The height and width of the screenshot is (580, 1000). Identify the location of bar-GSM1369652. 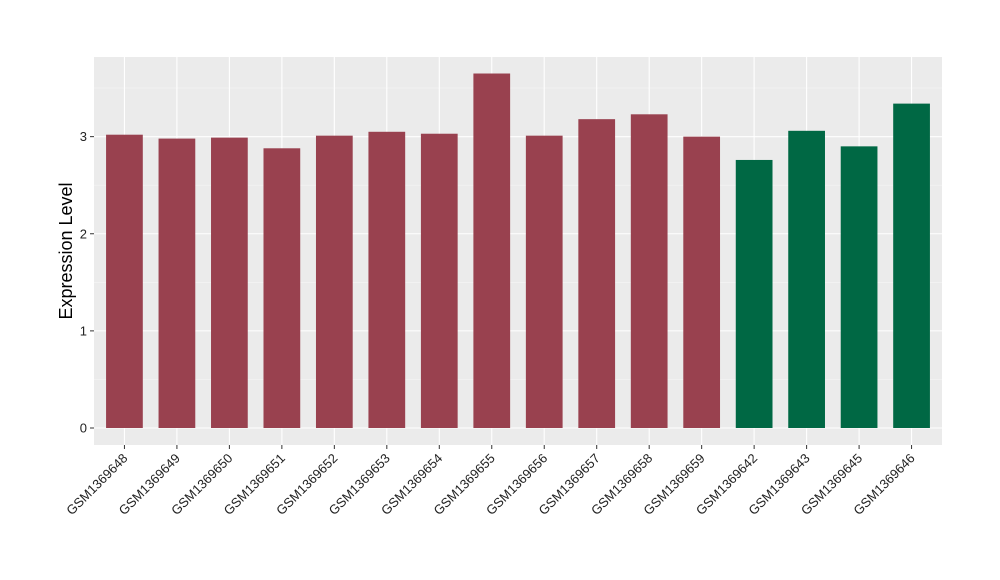
(334, 282).